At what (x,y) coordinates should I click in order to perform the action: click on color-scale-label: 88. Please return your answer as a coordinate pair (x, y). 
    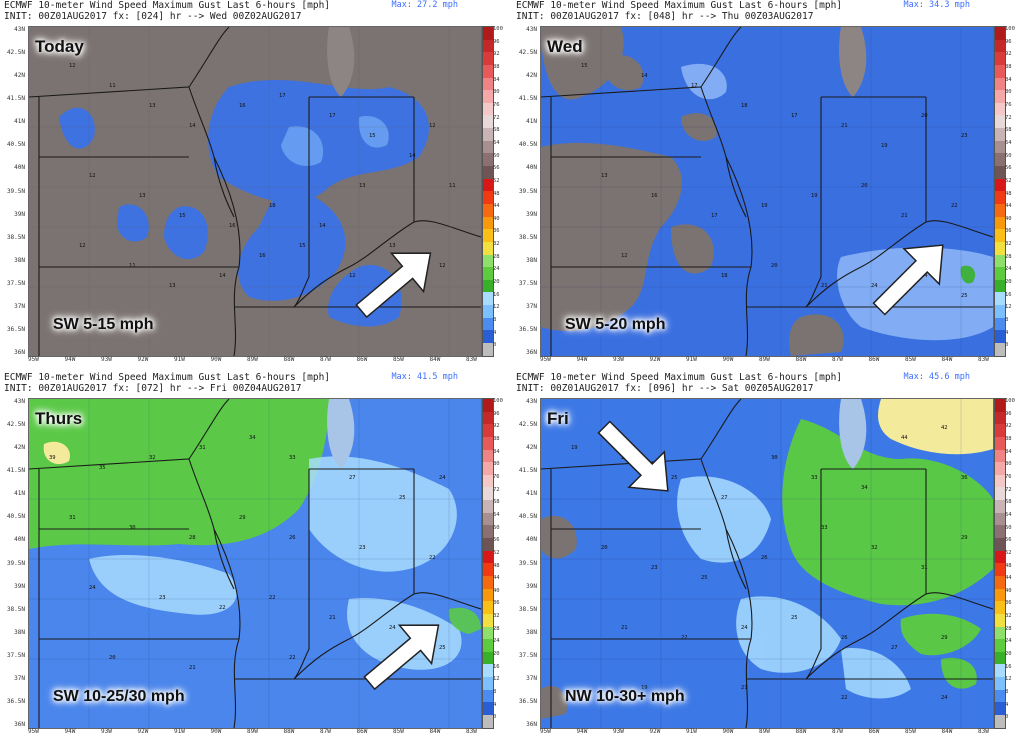
    Looking at the image, I should click on (1008, 438).